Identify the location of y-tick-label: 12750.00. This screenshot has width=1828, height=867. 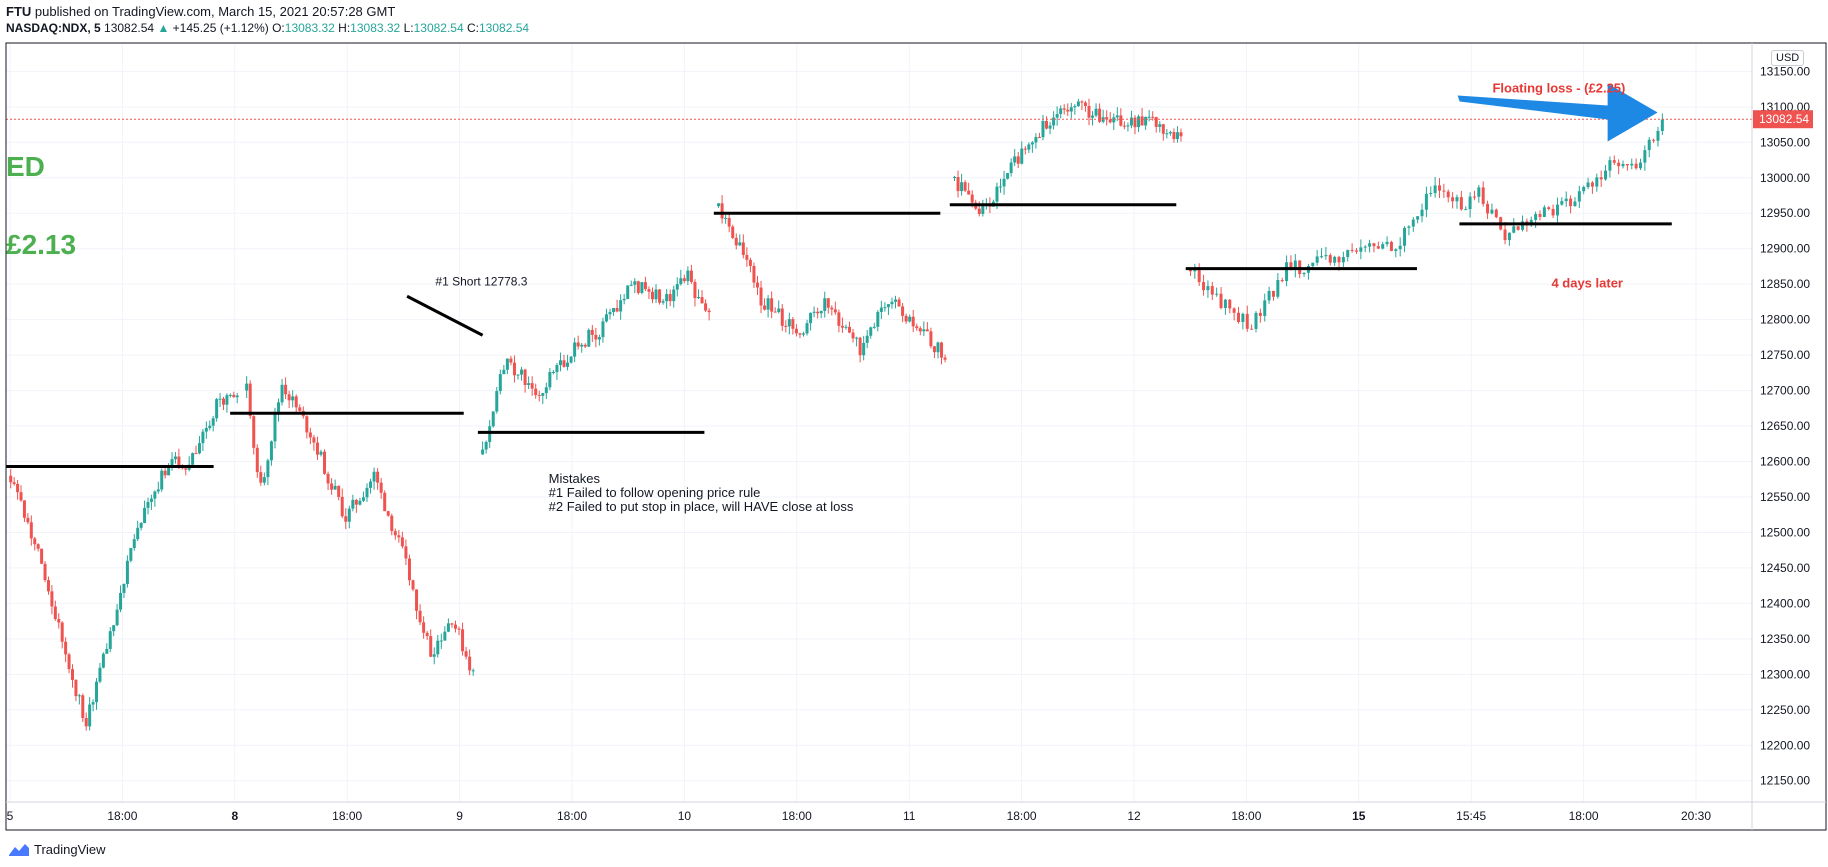
(1785, 355).